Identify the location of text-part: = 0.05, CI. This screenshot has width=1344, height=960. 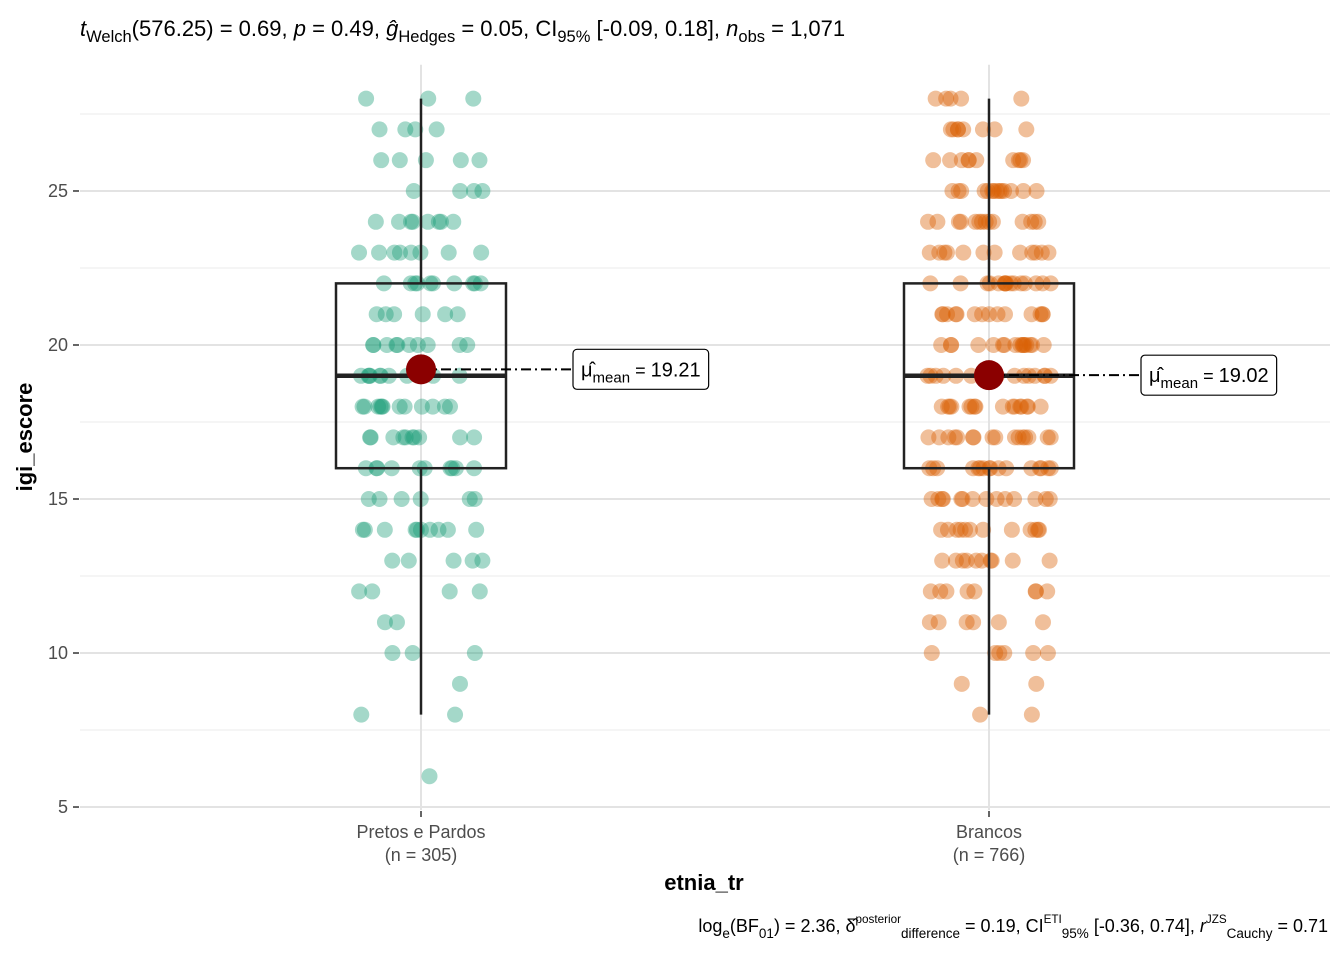
(506, 28).